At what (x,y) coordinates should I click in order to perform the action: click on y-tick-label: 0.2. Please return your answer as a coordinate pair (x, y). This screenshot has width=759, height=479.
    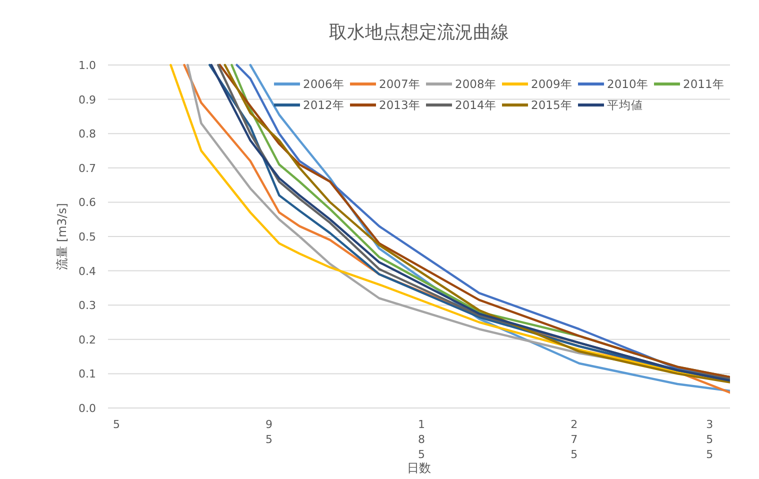
    Looking at the image, I should click on (87, 339).